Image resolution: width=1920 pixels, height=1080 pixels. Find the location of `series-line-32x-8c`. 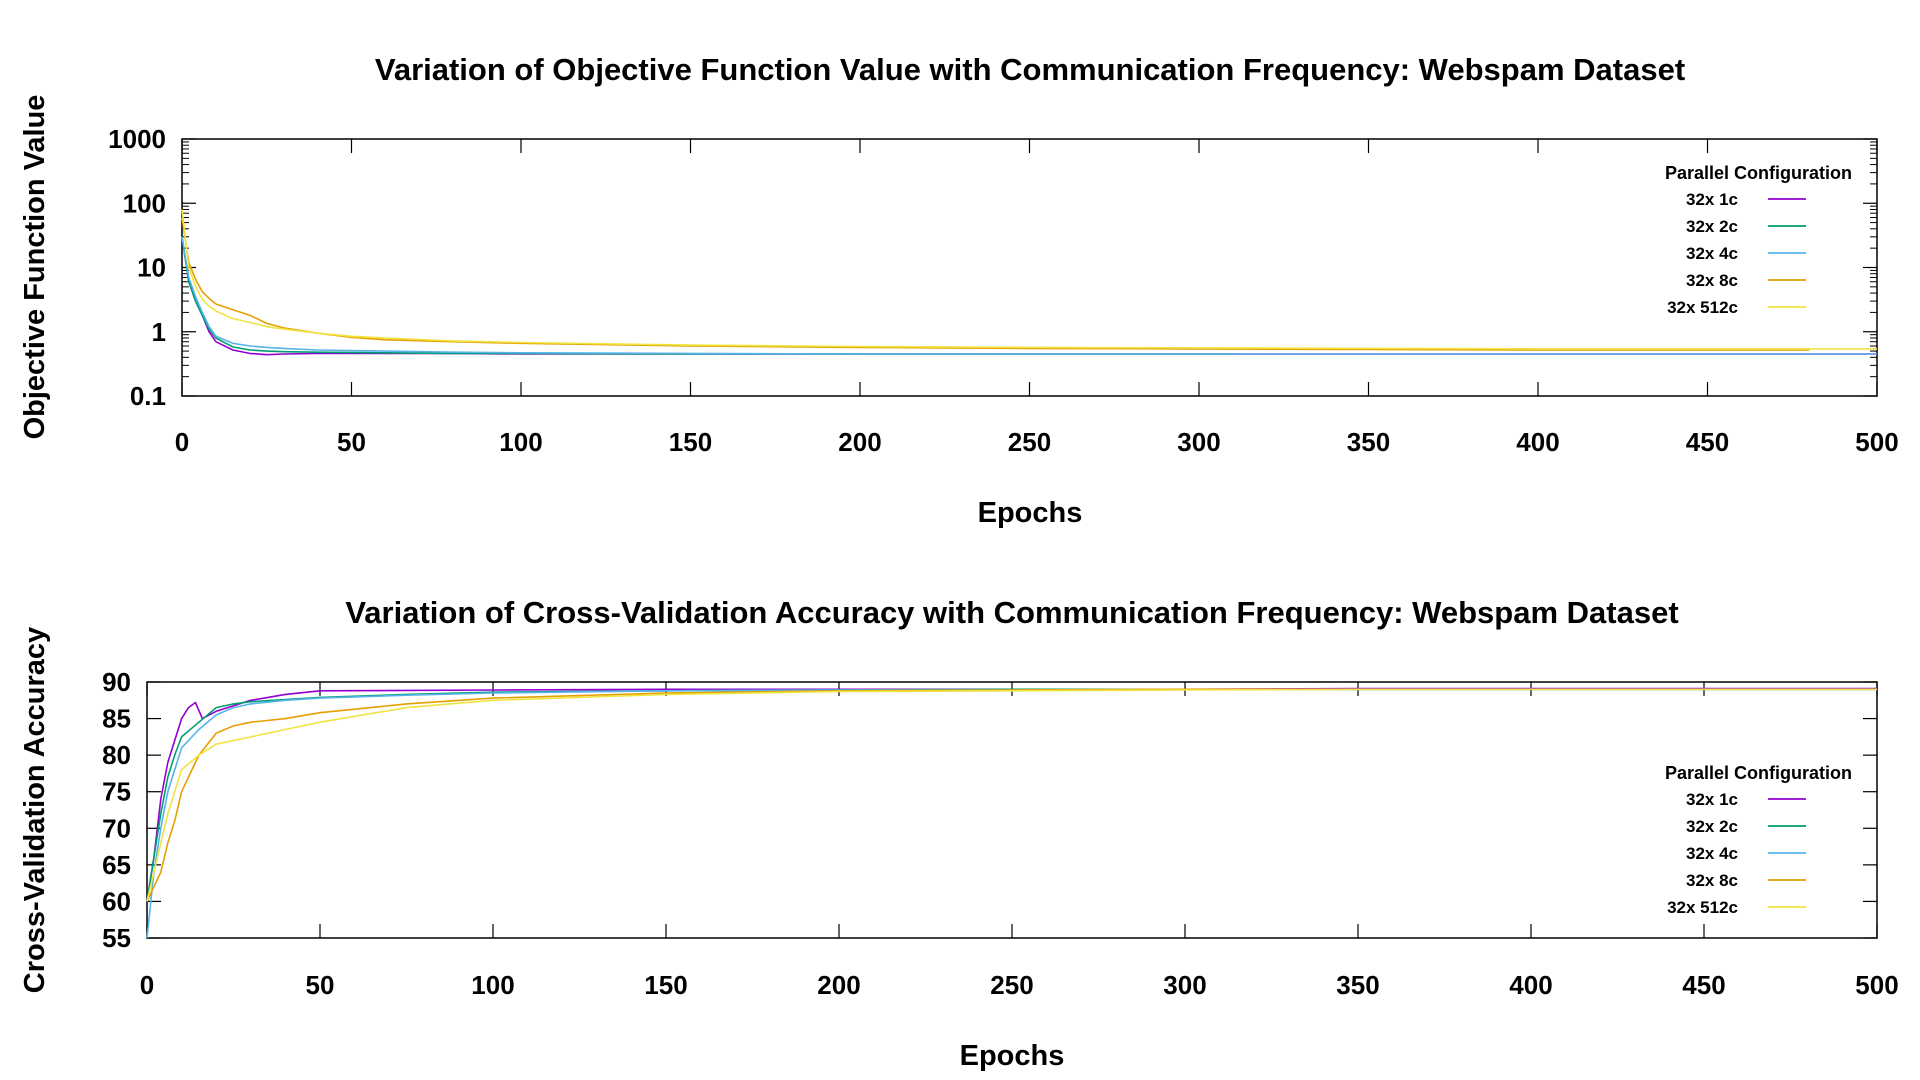

series-line-32x-8c is located at coordinates (995, 284).